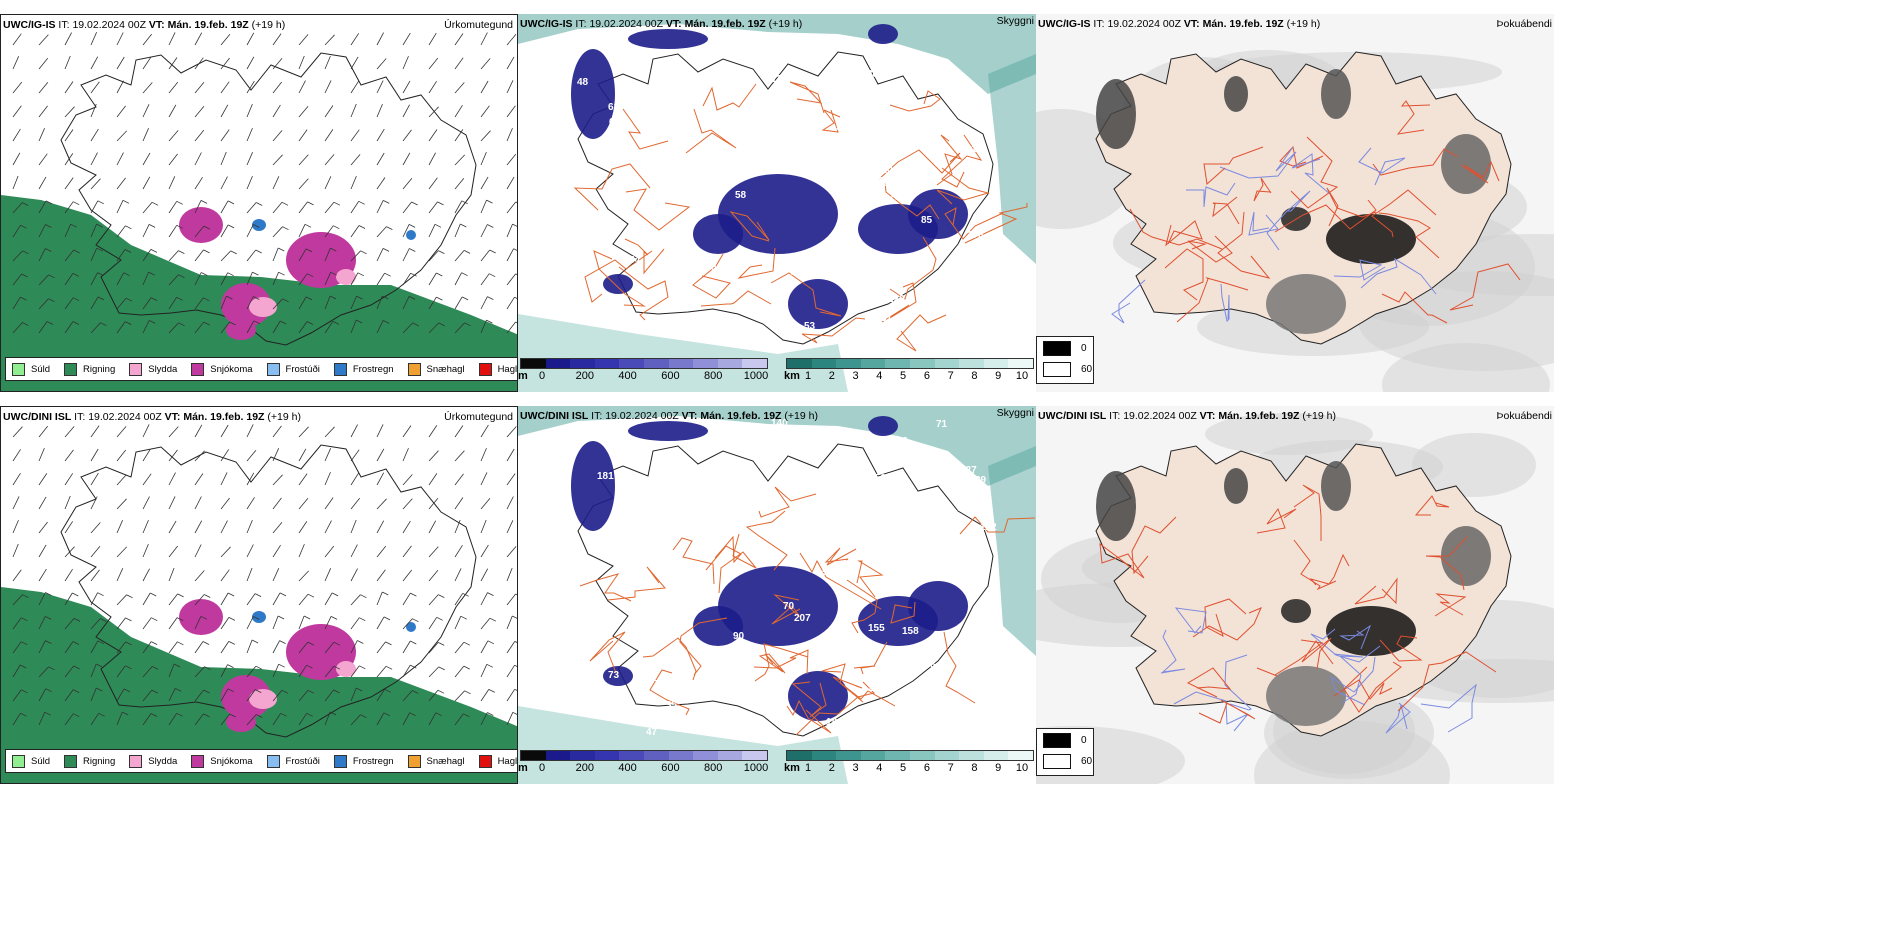  I want to click on model-name: UWC/DINI ISL, so click(37, 417).